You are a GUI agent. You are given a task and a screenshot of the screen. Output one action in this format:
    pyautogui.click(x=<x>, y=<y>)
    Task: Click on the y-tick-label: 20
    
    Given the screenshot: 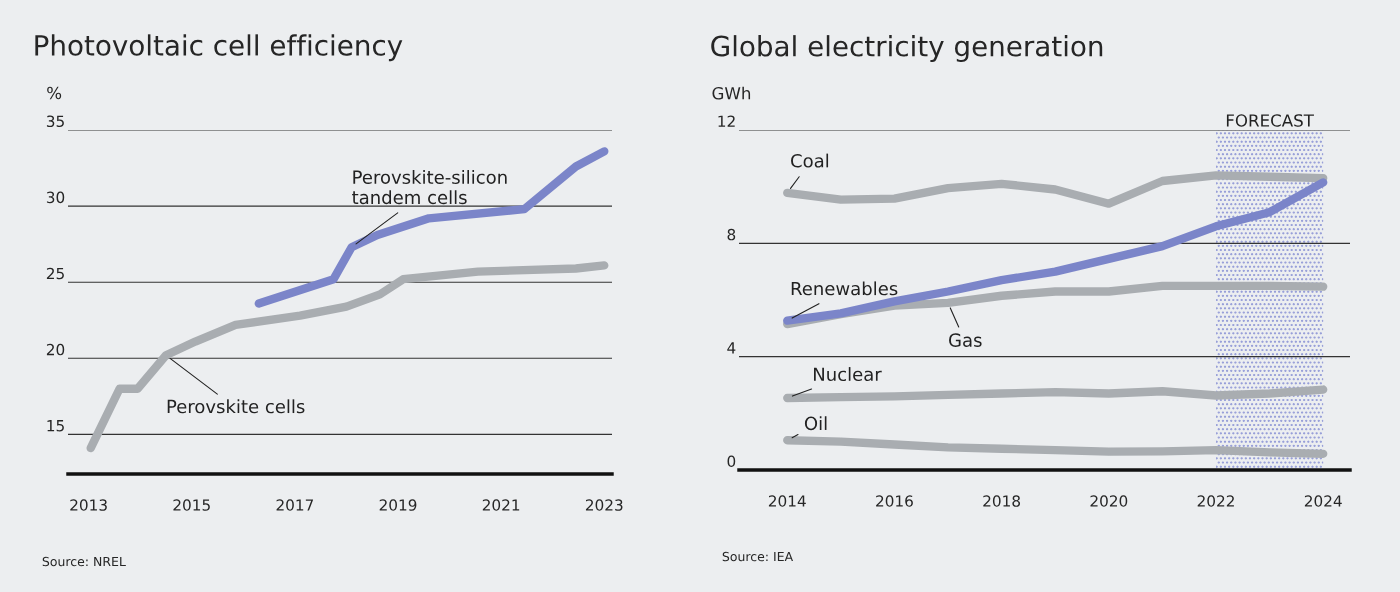 What is the action you would take?
    pyautogui.click(x=55, y=349)
    